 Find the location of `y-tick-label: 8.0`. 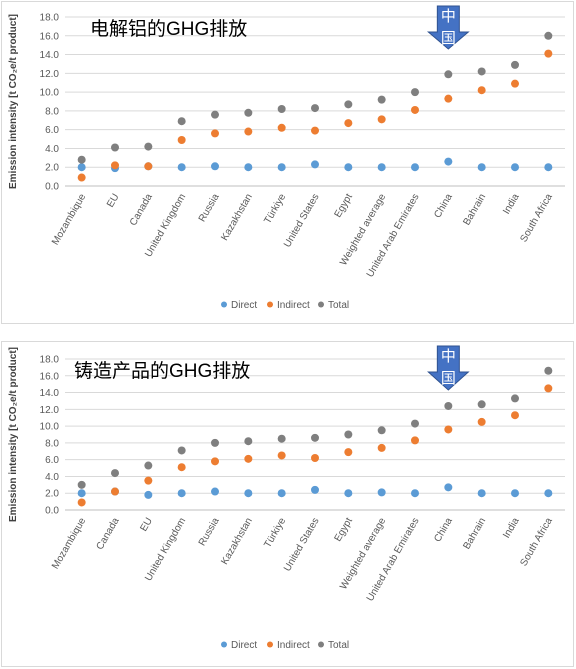

y-tick-label: 8.0 is located at coordinates (52, 111).